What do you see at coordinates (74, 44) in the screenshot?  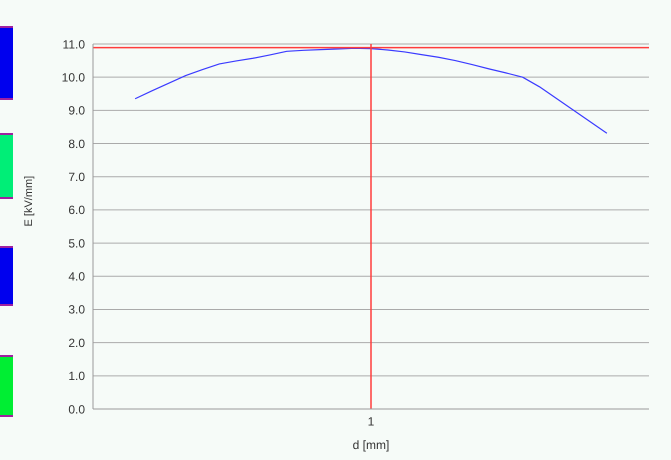 I see `y-tick-label: 11.0` at bounding box center [74, 44].